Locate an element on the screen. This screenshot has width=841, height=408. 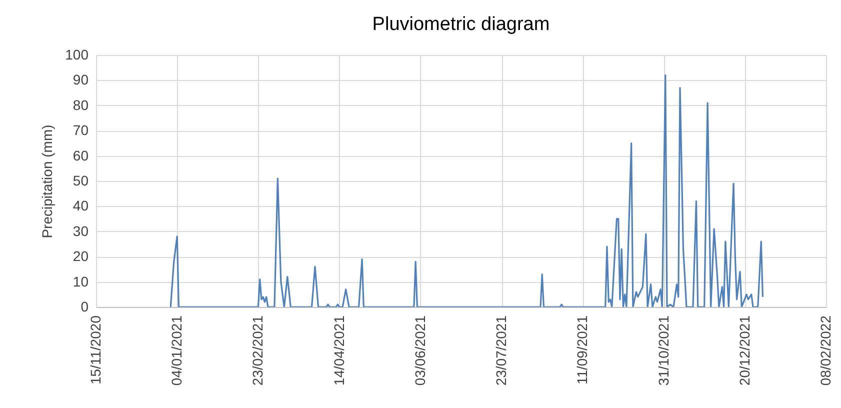
x-tick-label: 23/07/2021 is located at coordinates (501, 350).